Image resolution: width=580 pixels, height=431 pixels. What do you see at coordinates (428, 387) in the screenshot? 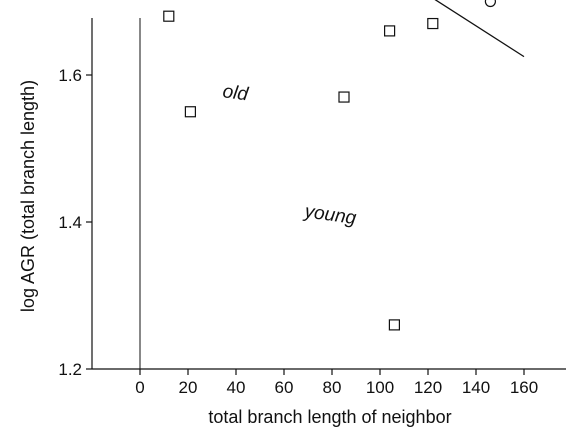
I see `x-tick-label: 120` at bounding box center [428, 387].